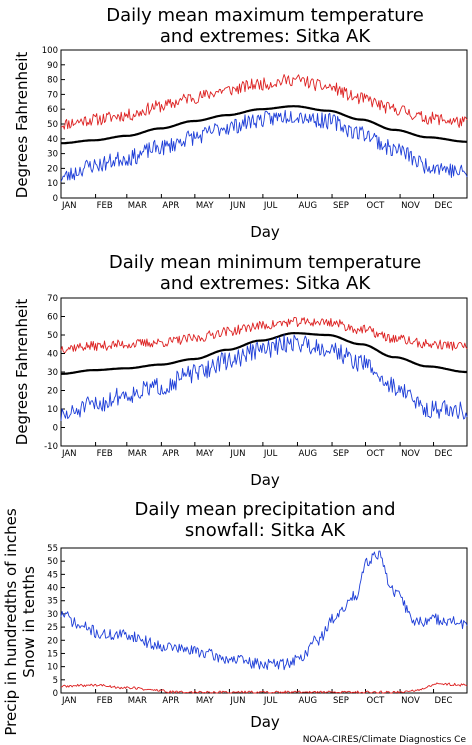 The width and height of the screenshot is (472, 745). I want to click on y-tick-label: 45, so click(52, 575).